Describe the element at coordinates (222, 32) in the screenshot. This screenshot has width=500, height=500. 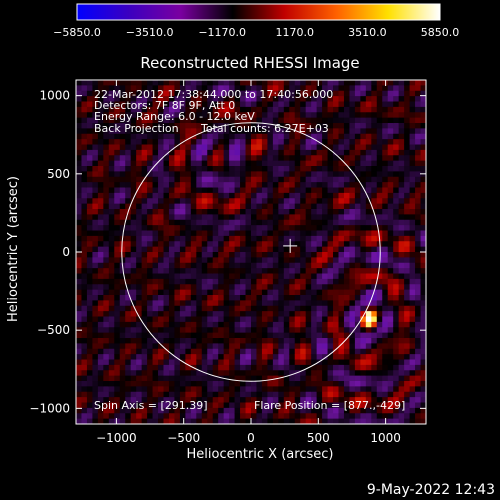
I see `colorbar-tick-label: −1170.0` at that location.